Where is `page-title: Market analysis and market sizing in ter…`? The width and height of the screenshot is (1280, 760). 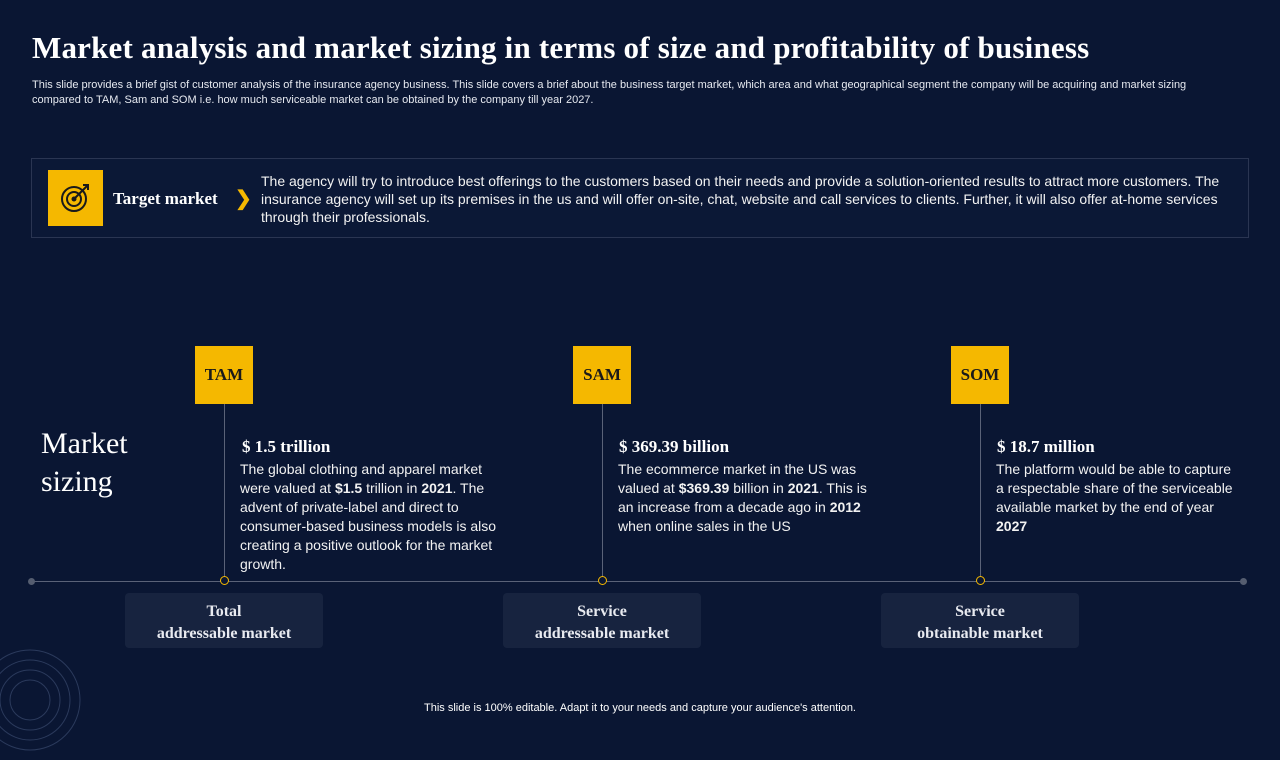
page-title: Market analysis and market sizing in ter… is located at coordinates (561, 47).